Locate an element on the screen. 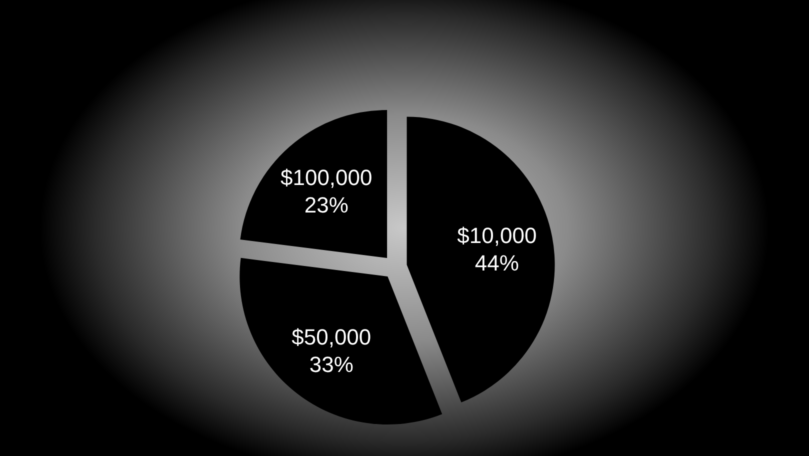  slice-label: $50,000 is located at coordinates (332, 337).